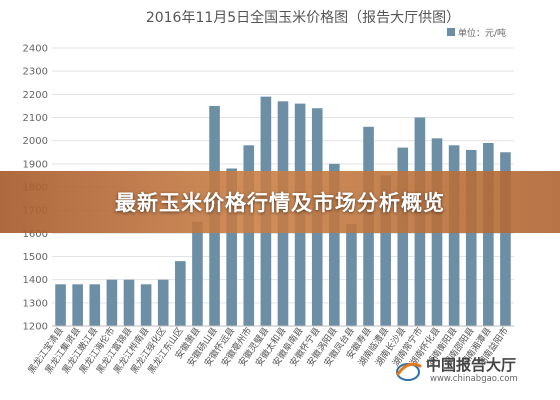 The height and width of the screenshot is (400, 560). What do you see at coordinates (35, 303) in the screenshot?
I see `y-tick-label: 1300` at bounding box center [35, 303].